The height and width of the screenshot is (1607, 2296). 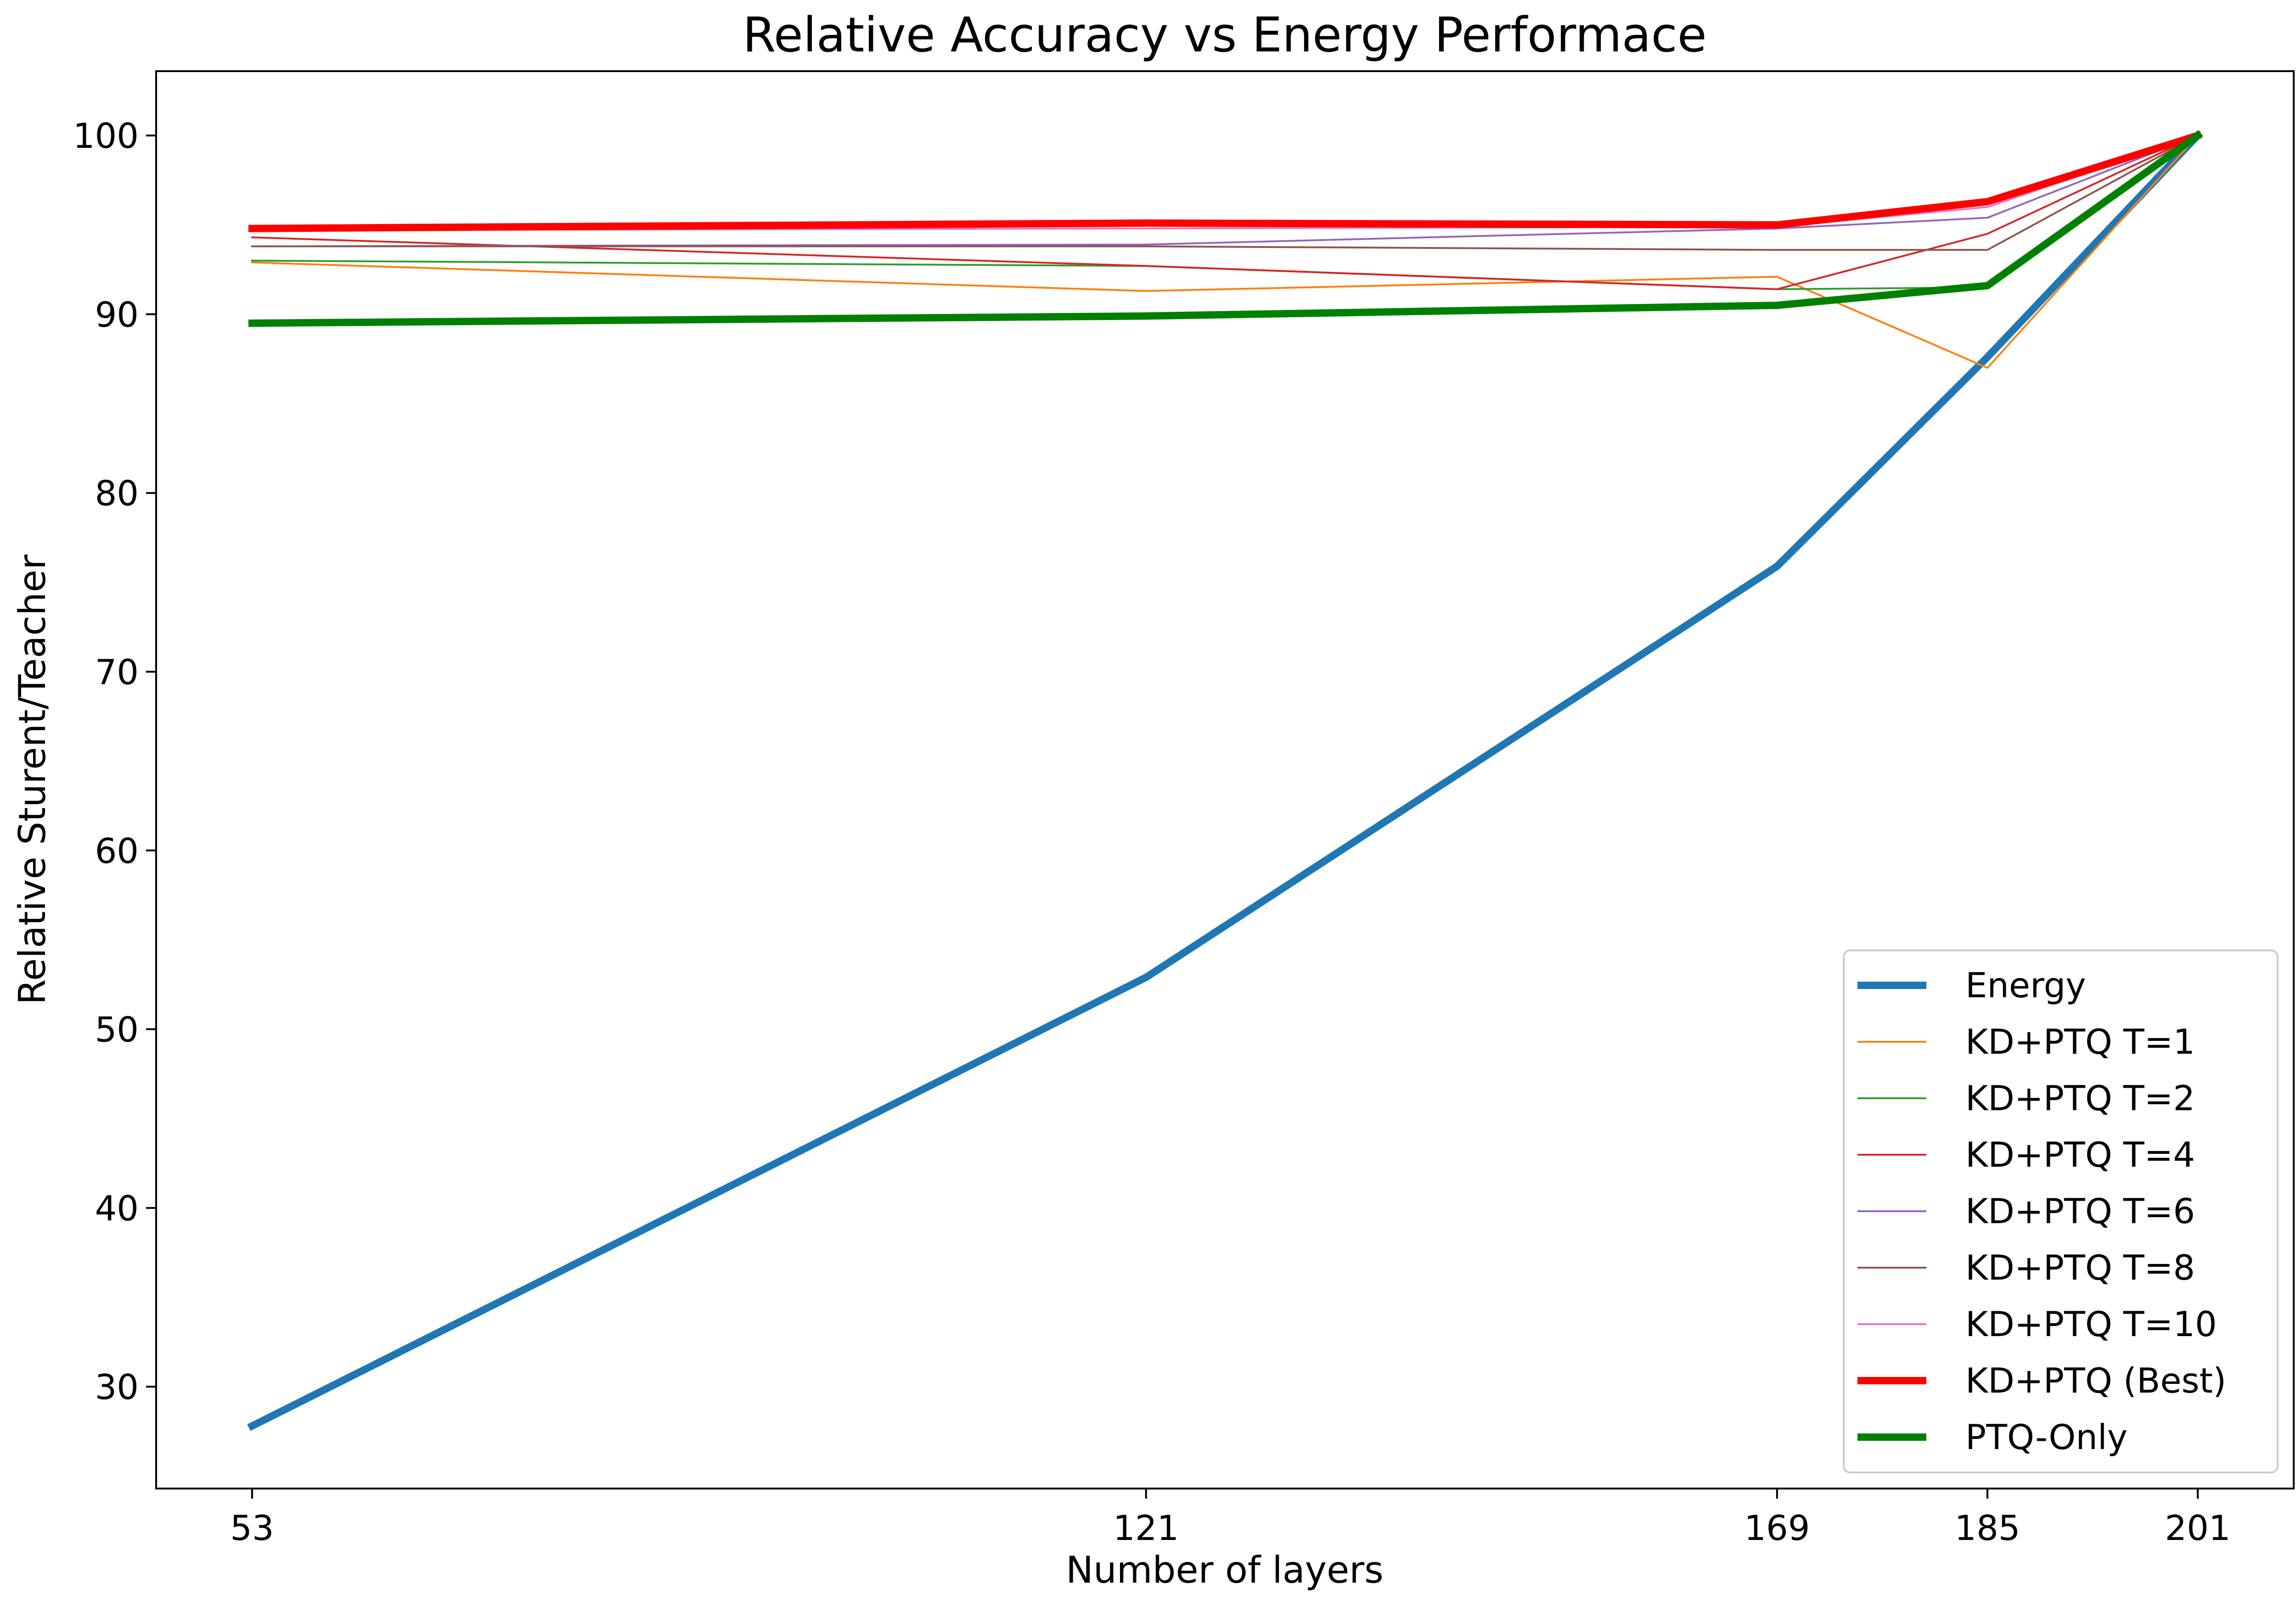 I want to click on legend-label-energy: Energy, so click(x=2025, y=985).